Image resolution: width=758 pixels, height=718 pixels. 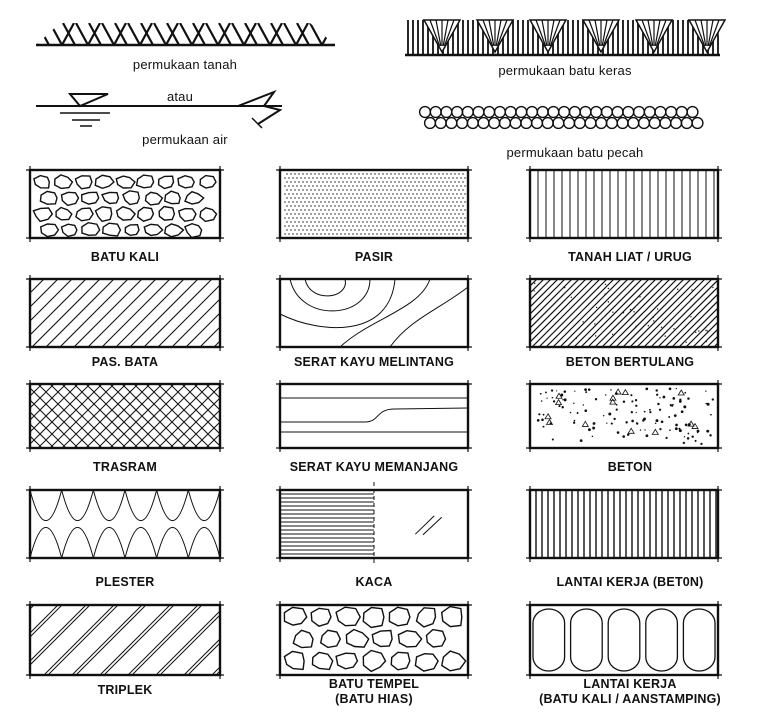 I want to click on material-label-line: SERAT KAYU MEMANJANG, so click(x=374, y=467).